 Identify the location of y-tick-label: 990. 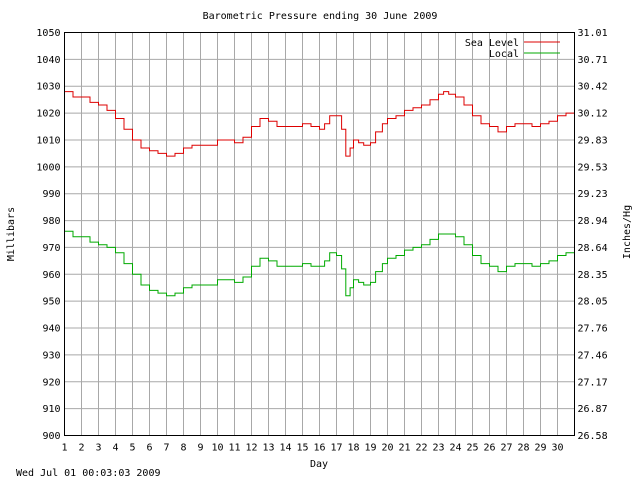
(51, 194).